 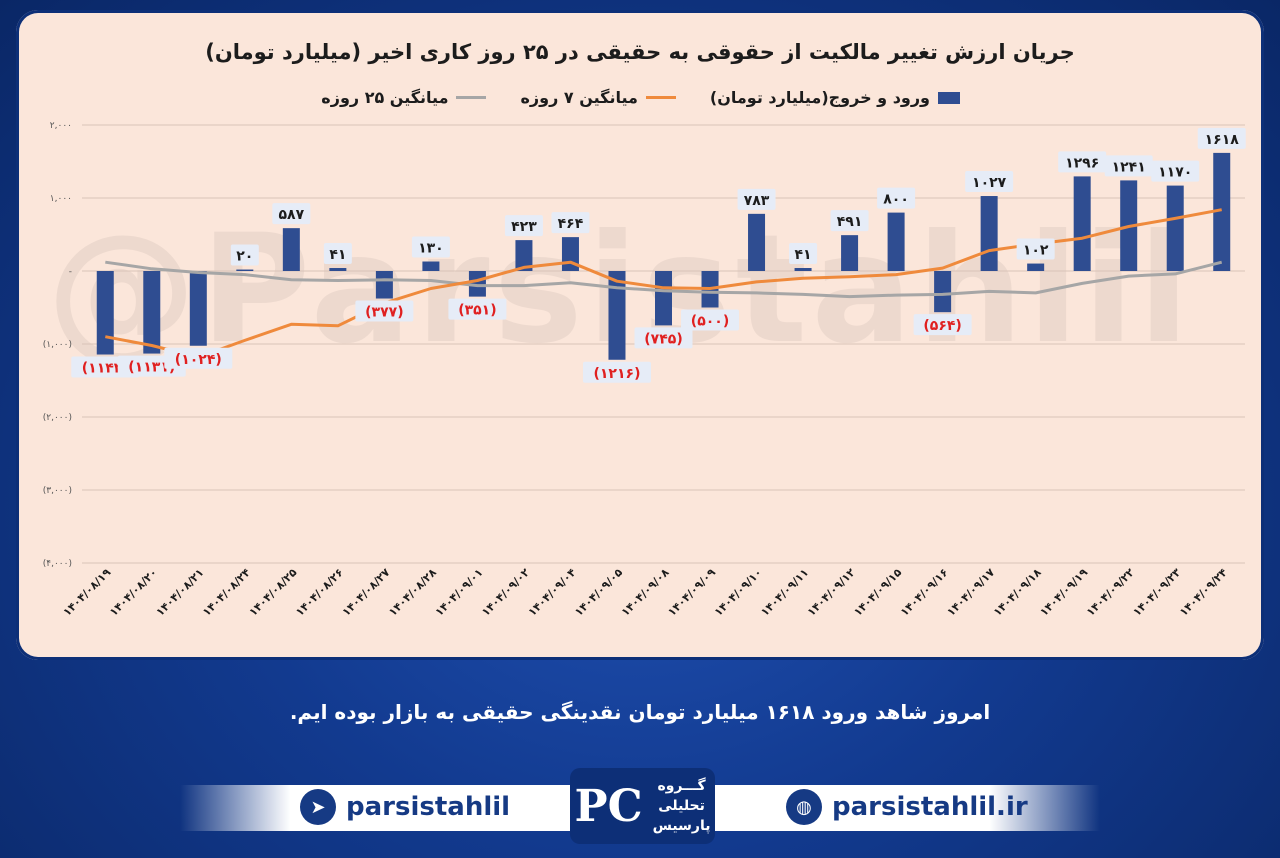 What do you see at coordinates (133, 592) in the screenshot?
I see `x-tick-label: ۱۴۰۴/۰۸/۲۰` at bounding box center [133, 592].